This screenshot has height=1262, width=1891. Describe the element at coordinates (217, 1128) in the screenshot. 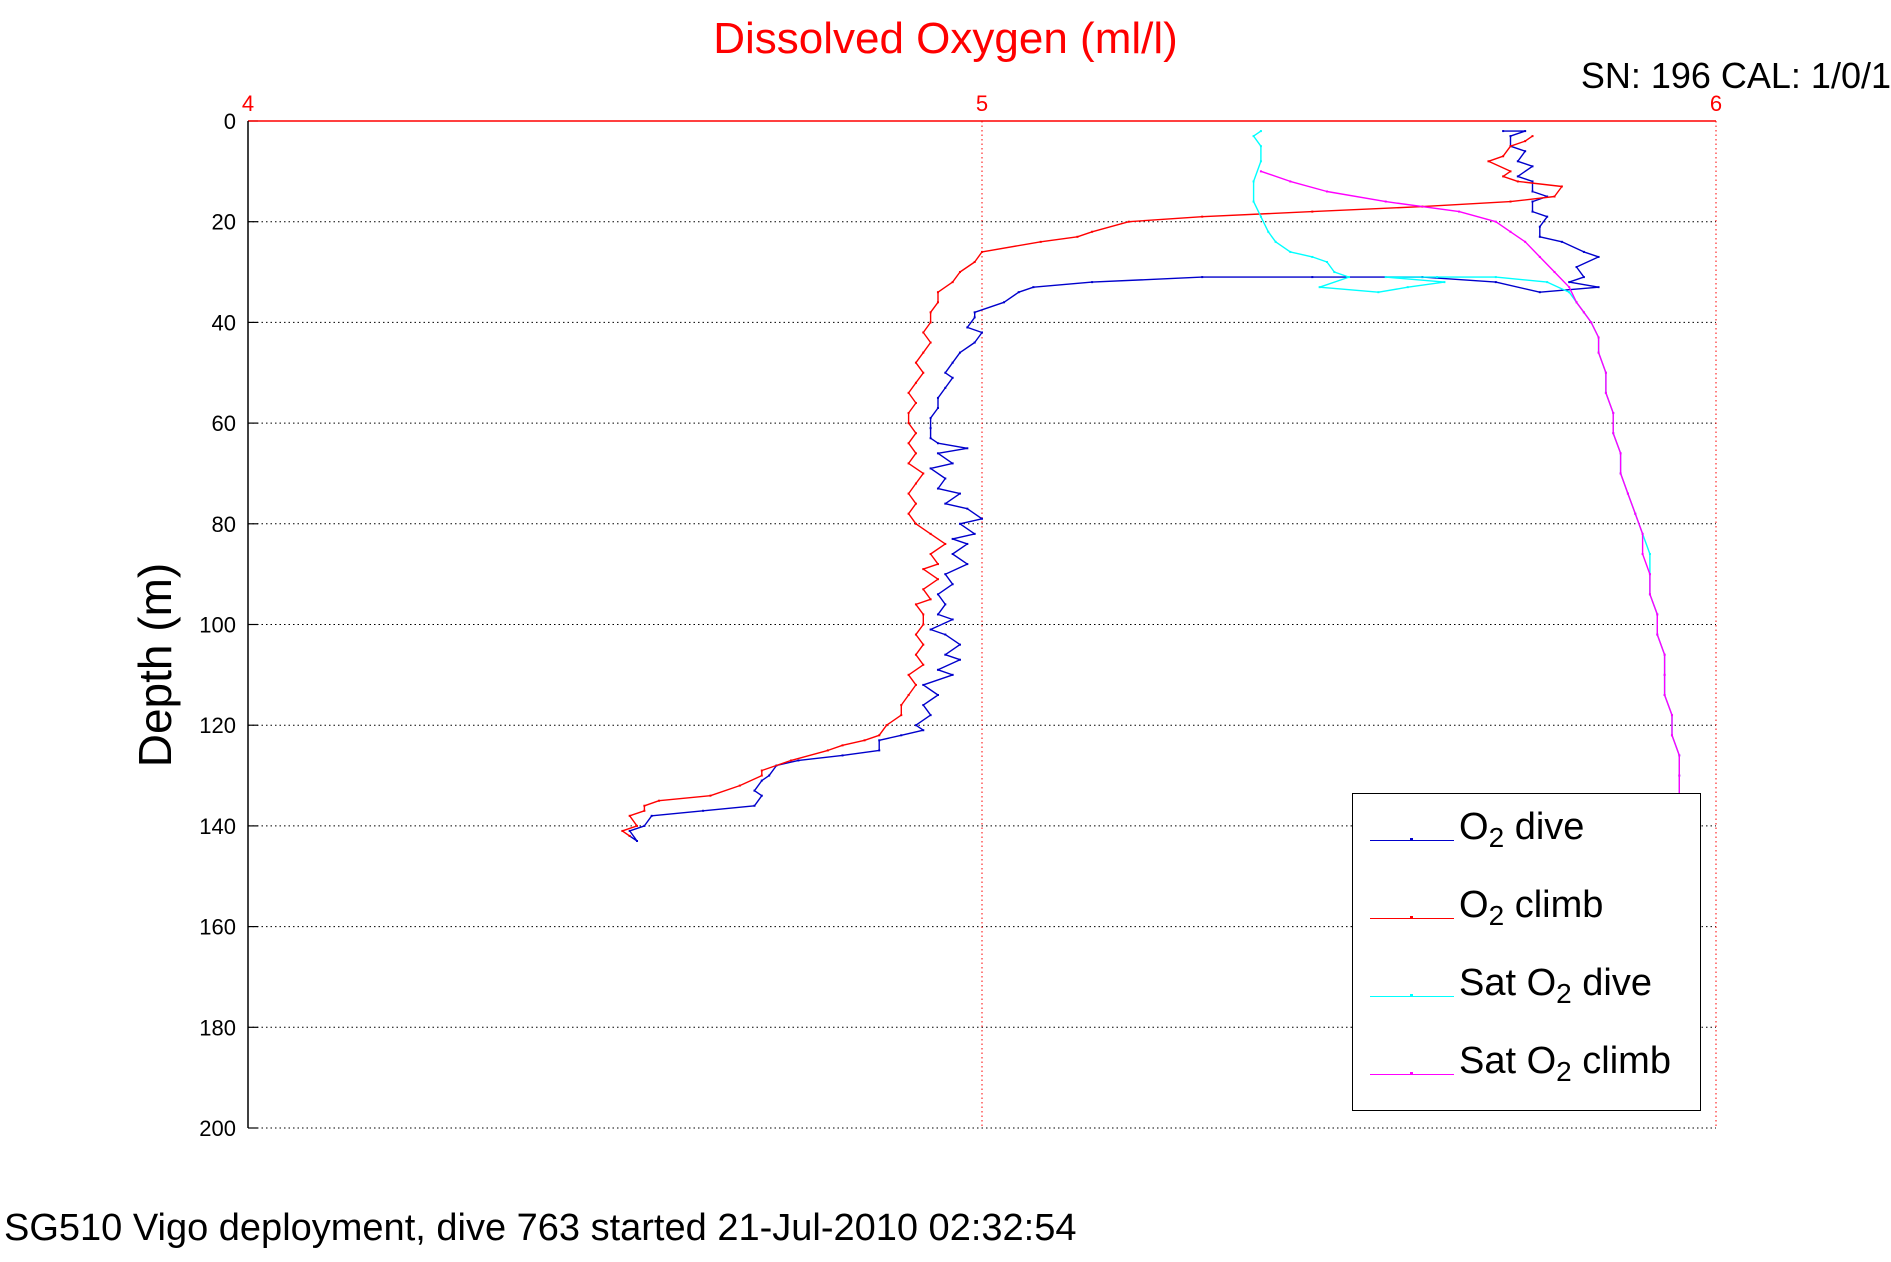

I see `y-tick-label: 200` at that location.